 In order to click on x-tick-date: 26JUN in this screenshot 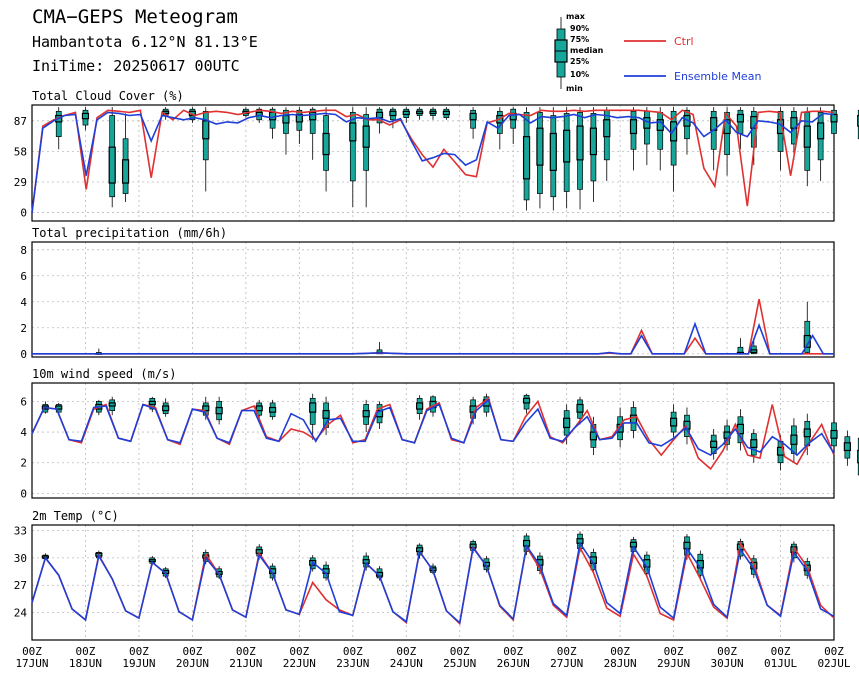, I will do `click(513, 663)`.